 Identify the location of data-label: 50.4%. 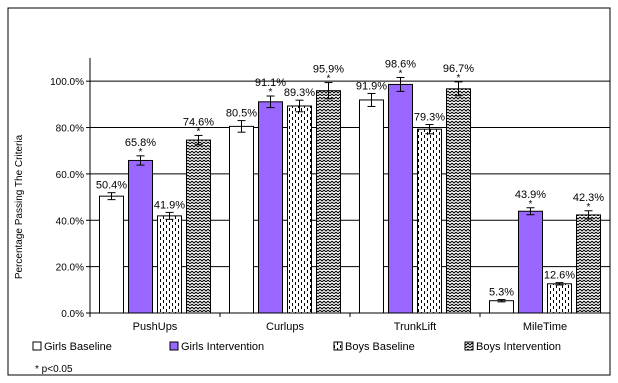
(111, 186).